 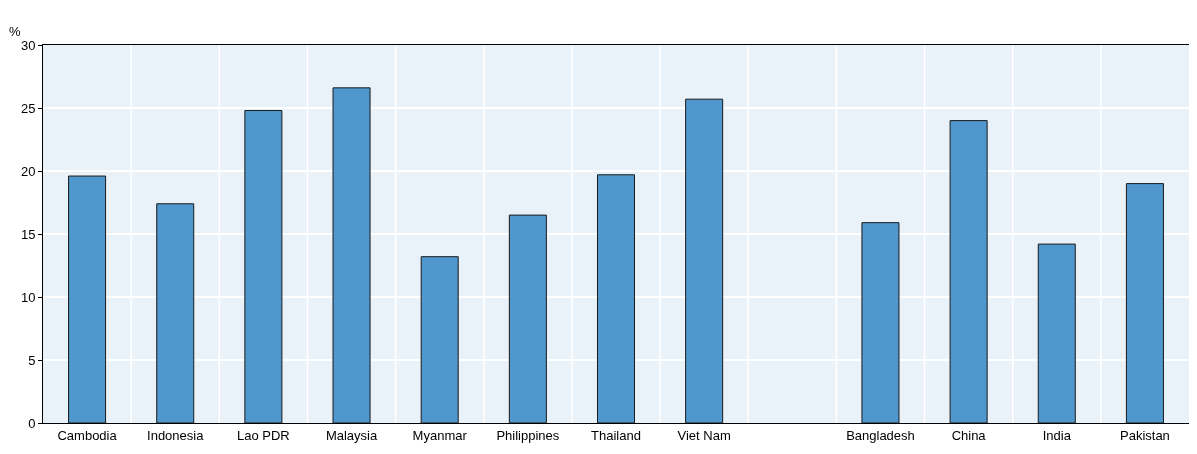 What do you see at coordinates (263, 435) in the screenshot?
I see `x-tick-label: Lao PDR` at bounding box center [263, 435].